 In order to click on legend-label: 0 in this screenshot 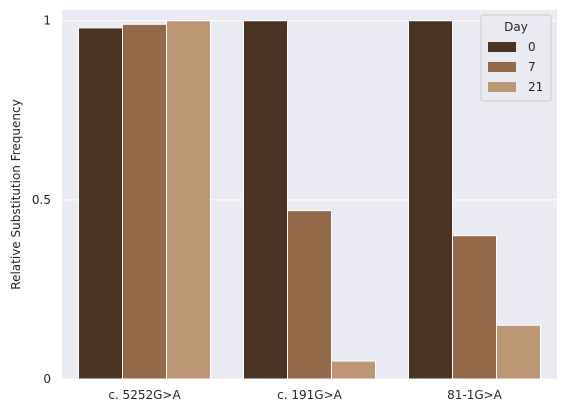, I will do `click(532, 47)`.